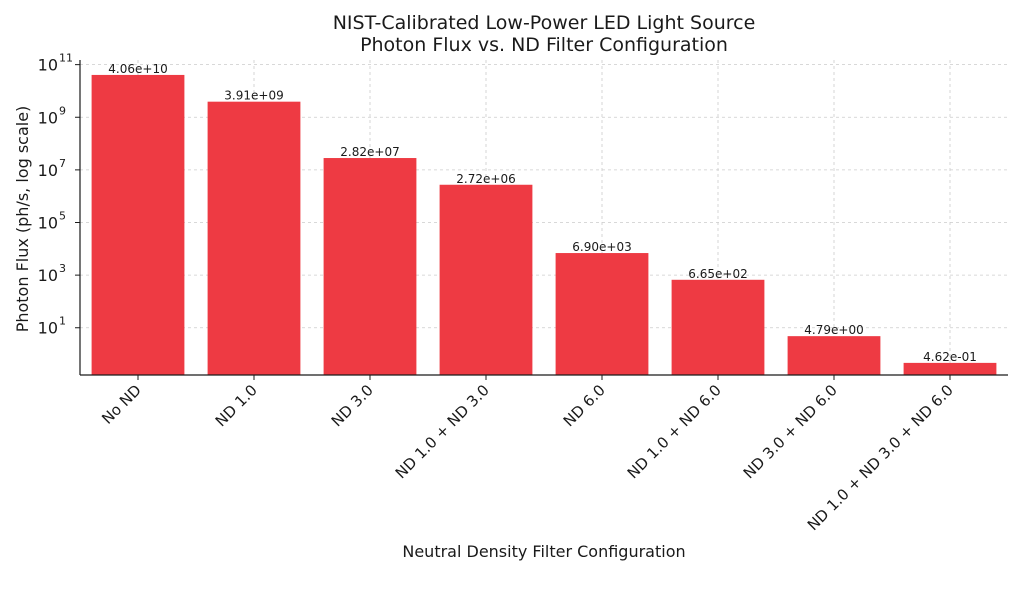 The width and height of the screenshot is (1024, 603). I want to click on bar-data-label: 6.65e+02, so click(717, 274).